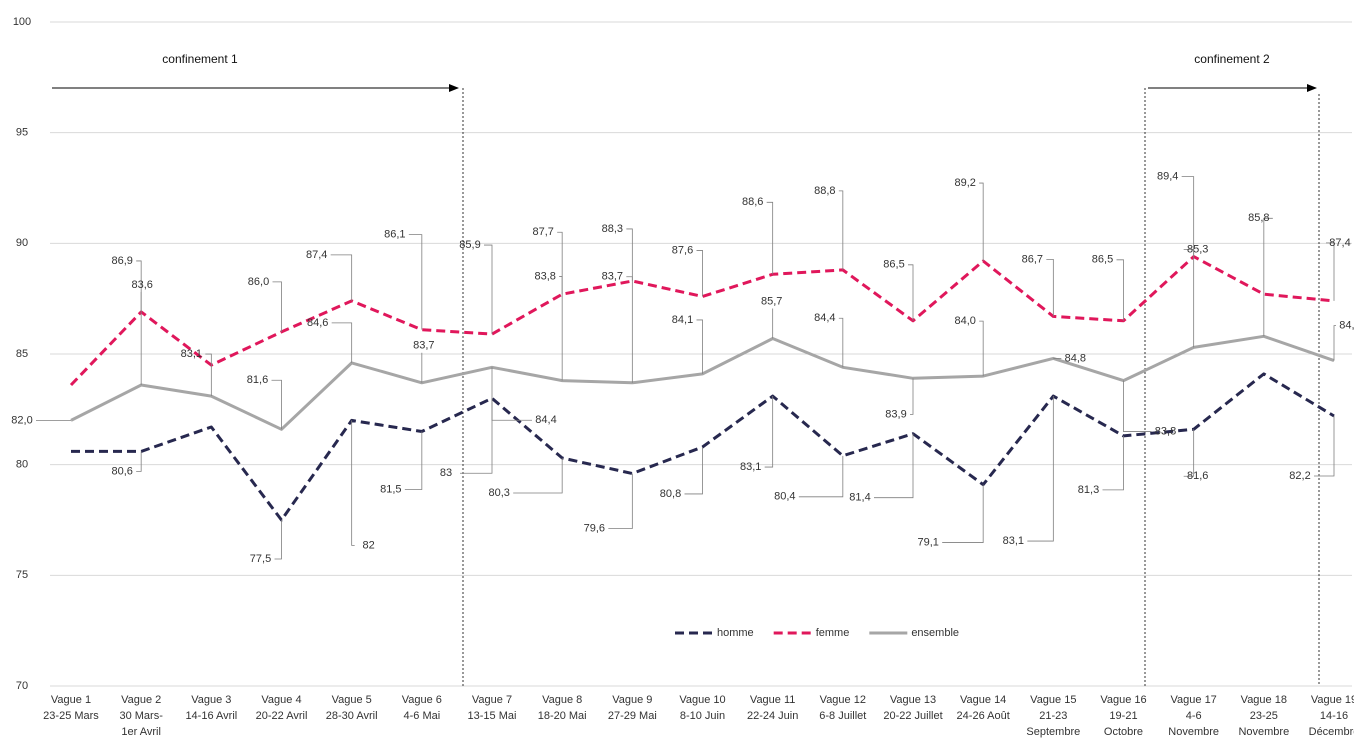 This screenshot has width=1354, height=752. Describe the element at coordinates (983, 700) in the screenshot. I see `x-tick-label: Vague 14` at that location.